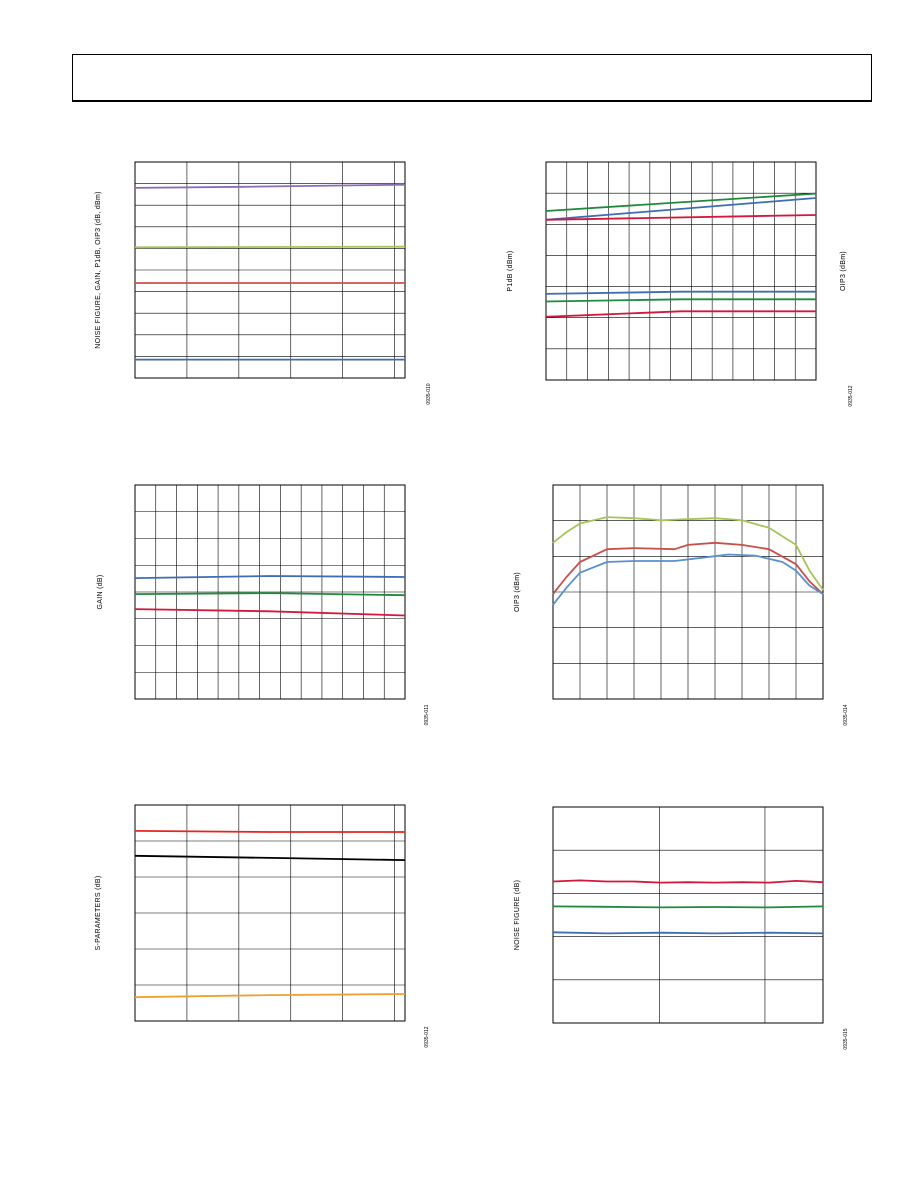 The height and width of the screenshot is (1188, 918). I want to click on chart-svg: OIP3 (dBm) 0935-014, so click(681, 605).